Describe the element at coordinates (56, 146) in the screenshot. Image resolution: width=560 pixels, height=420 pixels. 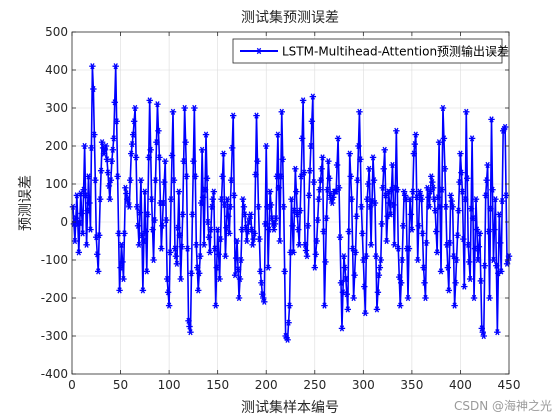
I see `y-tick-label: 200` at that location.